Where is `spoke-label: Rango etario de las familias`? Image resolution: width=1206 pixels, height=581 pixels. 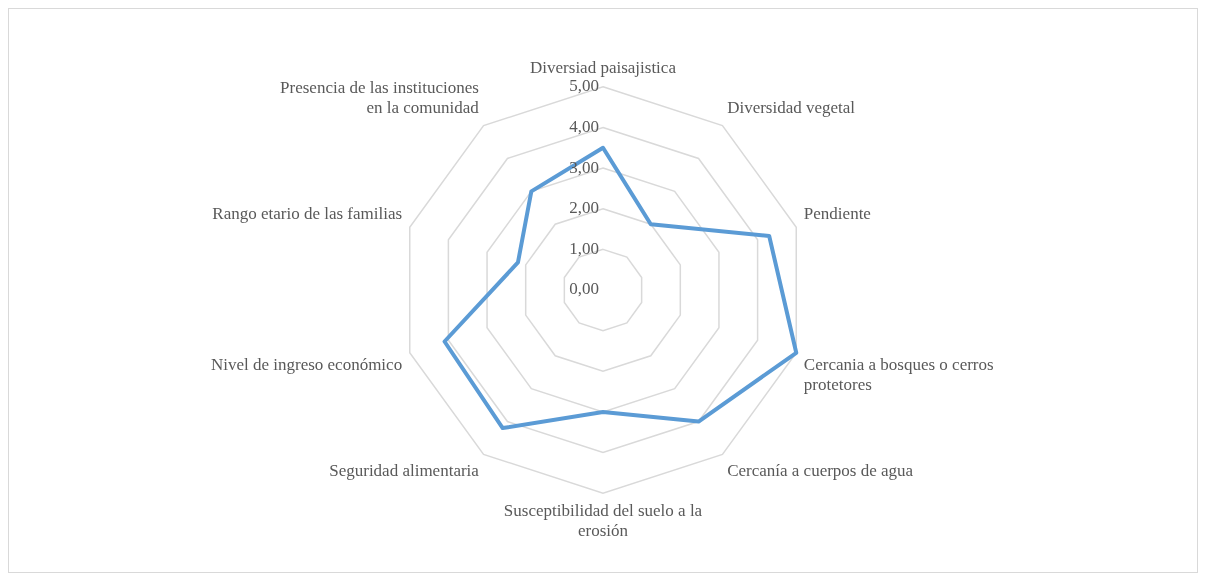
spoke-label: Rango etario de las familias is located at coordinates (307, 213).